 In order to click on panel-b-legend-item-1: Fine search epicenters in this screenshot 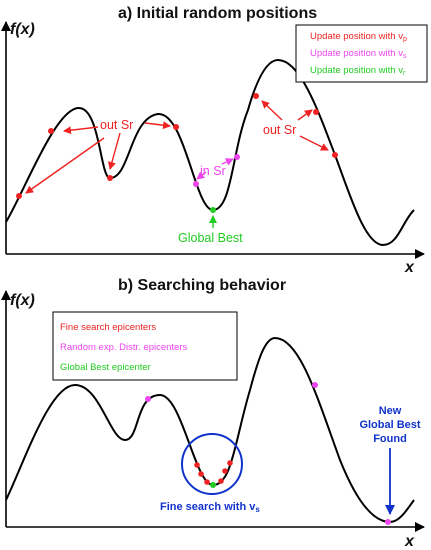, I will do `click(108, 327)`.